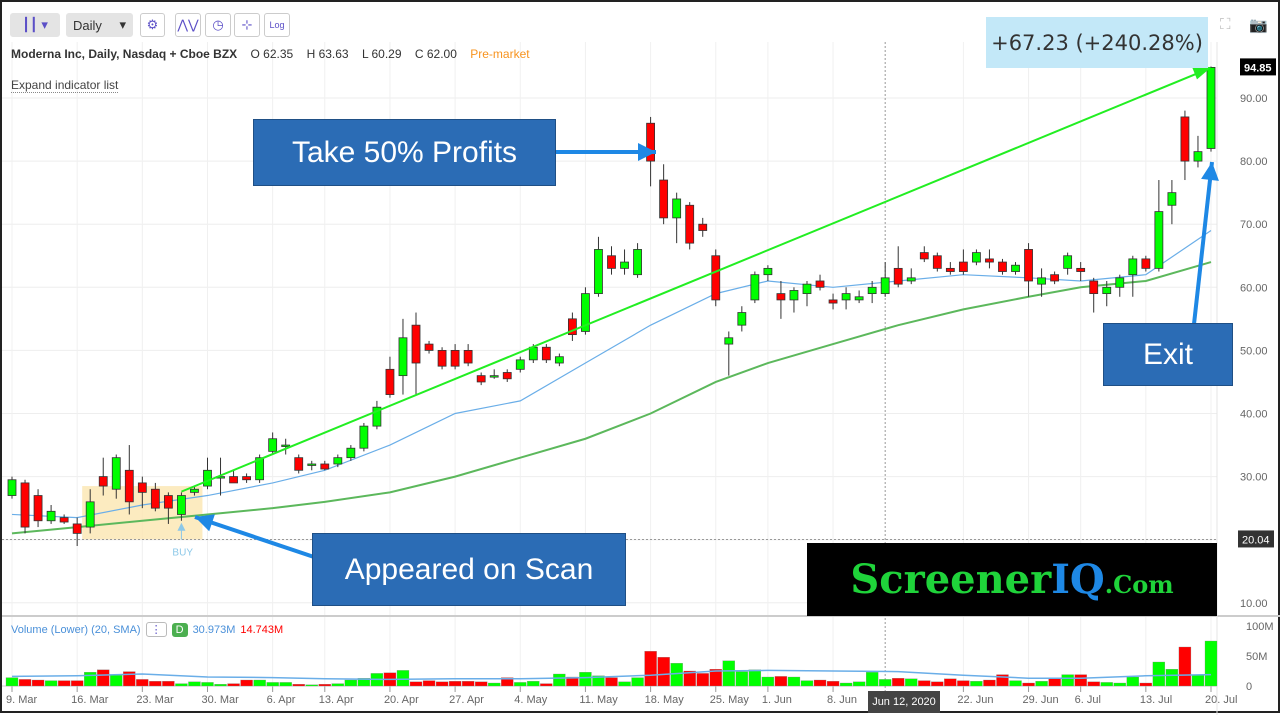 The height and width of the screenshot is (715, 1280). Describe the element at coordinates (156, 629) in the screenshot. I see `volume-menu-button: ⋮` at that location.